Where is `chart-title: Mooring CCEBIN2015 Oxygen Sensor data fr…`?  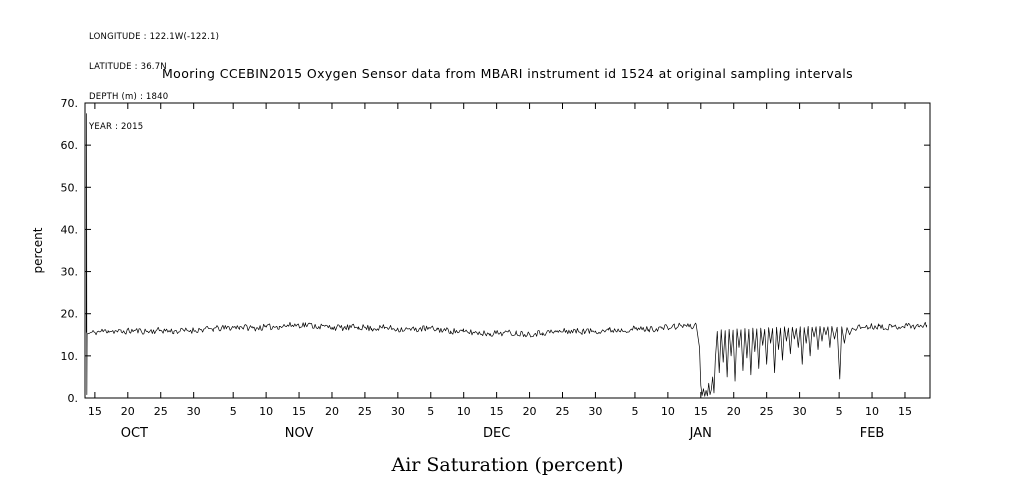
chart-title: Mooring CCEBIN2015 Oxygen Sensor data fr… is located at coordinates (507, 73).